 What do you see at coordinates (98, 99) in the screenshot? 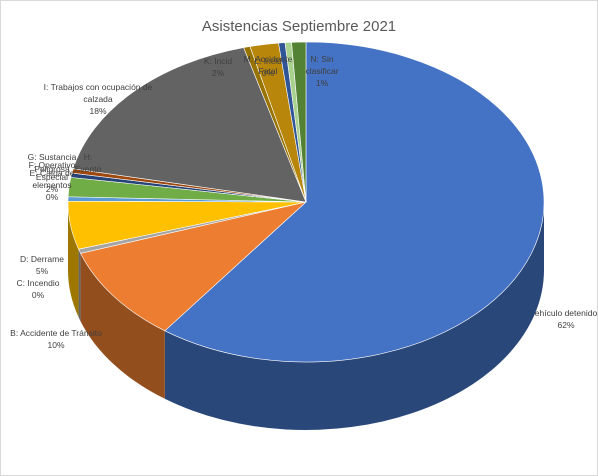
I see `data-label-9: I: Trabajos con ocupación de calzada 18%` at bounding box center [98, 99].